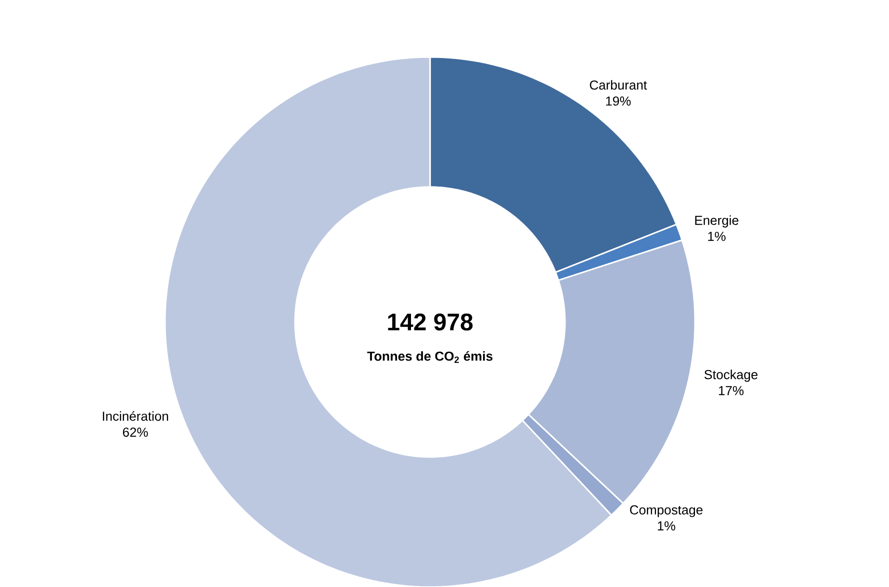 This screenshot has height=587, width=889. I want to click on slice-label: Incinération, so click(135, 416).